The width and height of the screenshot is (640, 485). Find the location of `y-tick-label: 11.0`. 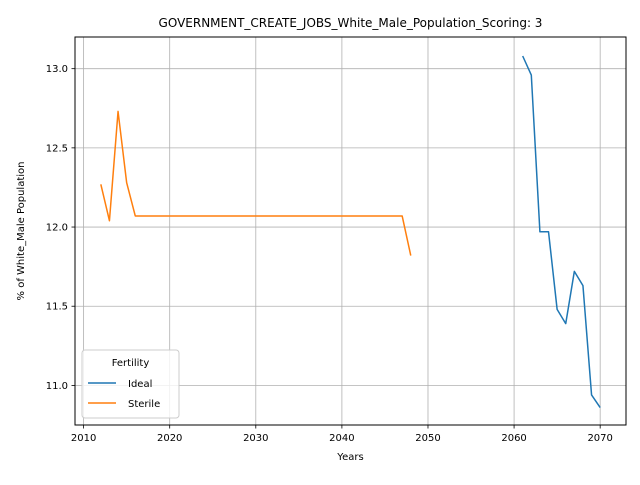

y-tick-label: 11.0 is located at coordinates (57, 386).